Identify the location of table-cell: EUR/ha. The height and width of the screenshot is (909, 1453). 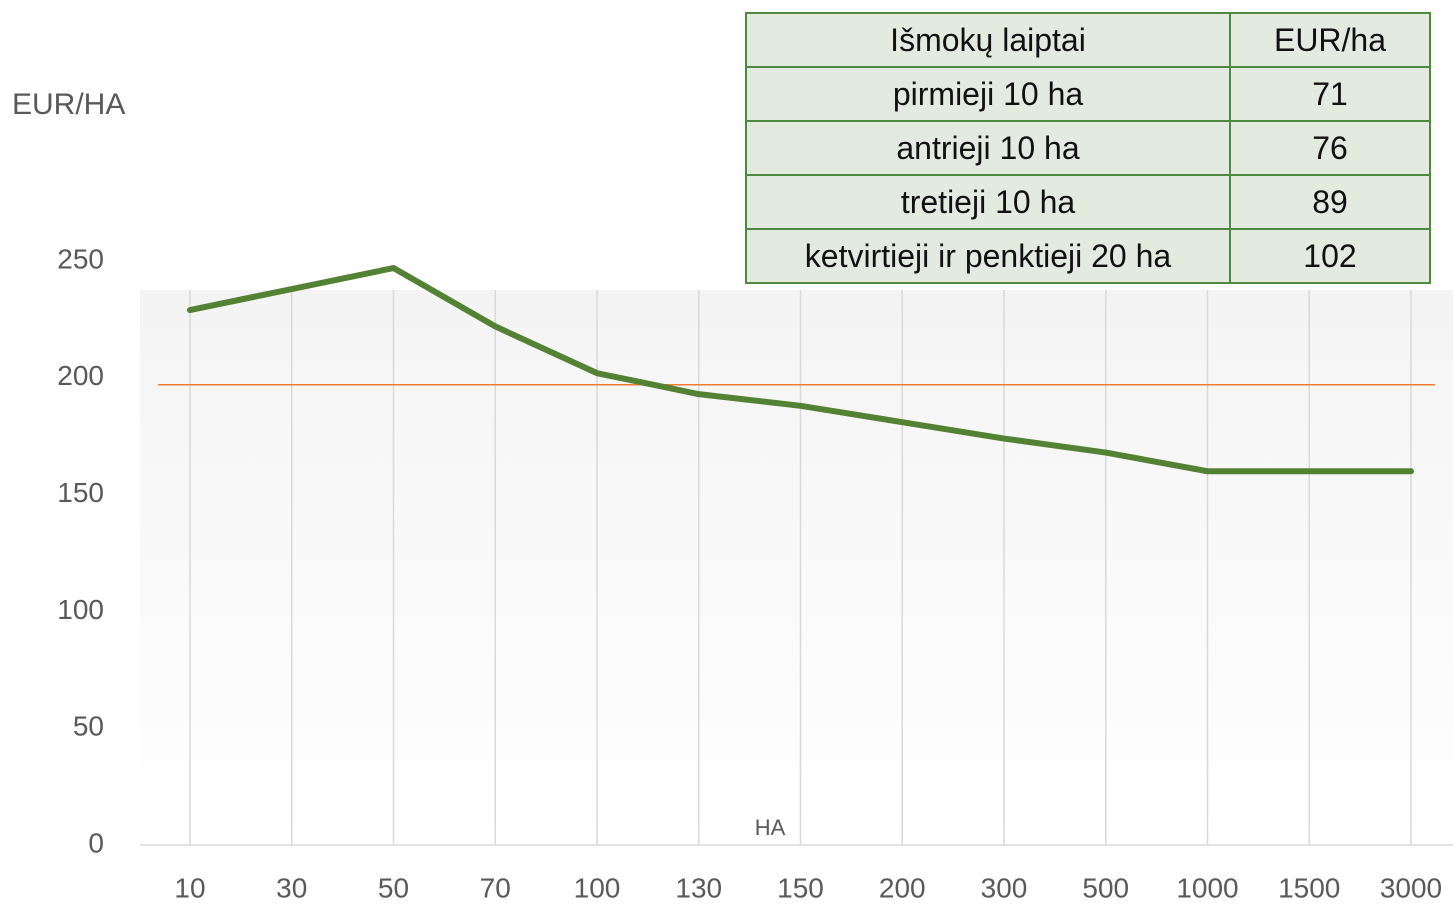
(1330, 40).